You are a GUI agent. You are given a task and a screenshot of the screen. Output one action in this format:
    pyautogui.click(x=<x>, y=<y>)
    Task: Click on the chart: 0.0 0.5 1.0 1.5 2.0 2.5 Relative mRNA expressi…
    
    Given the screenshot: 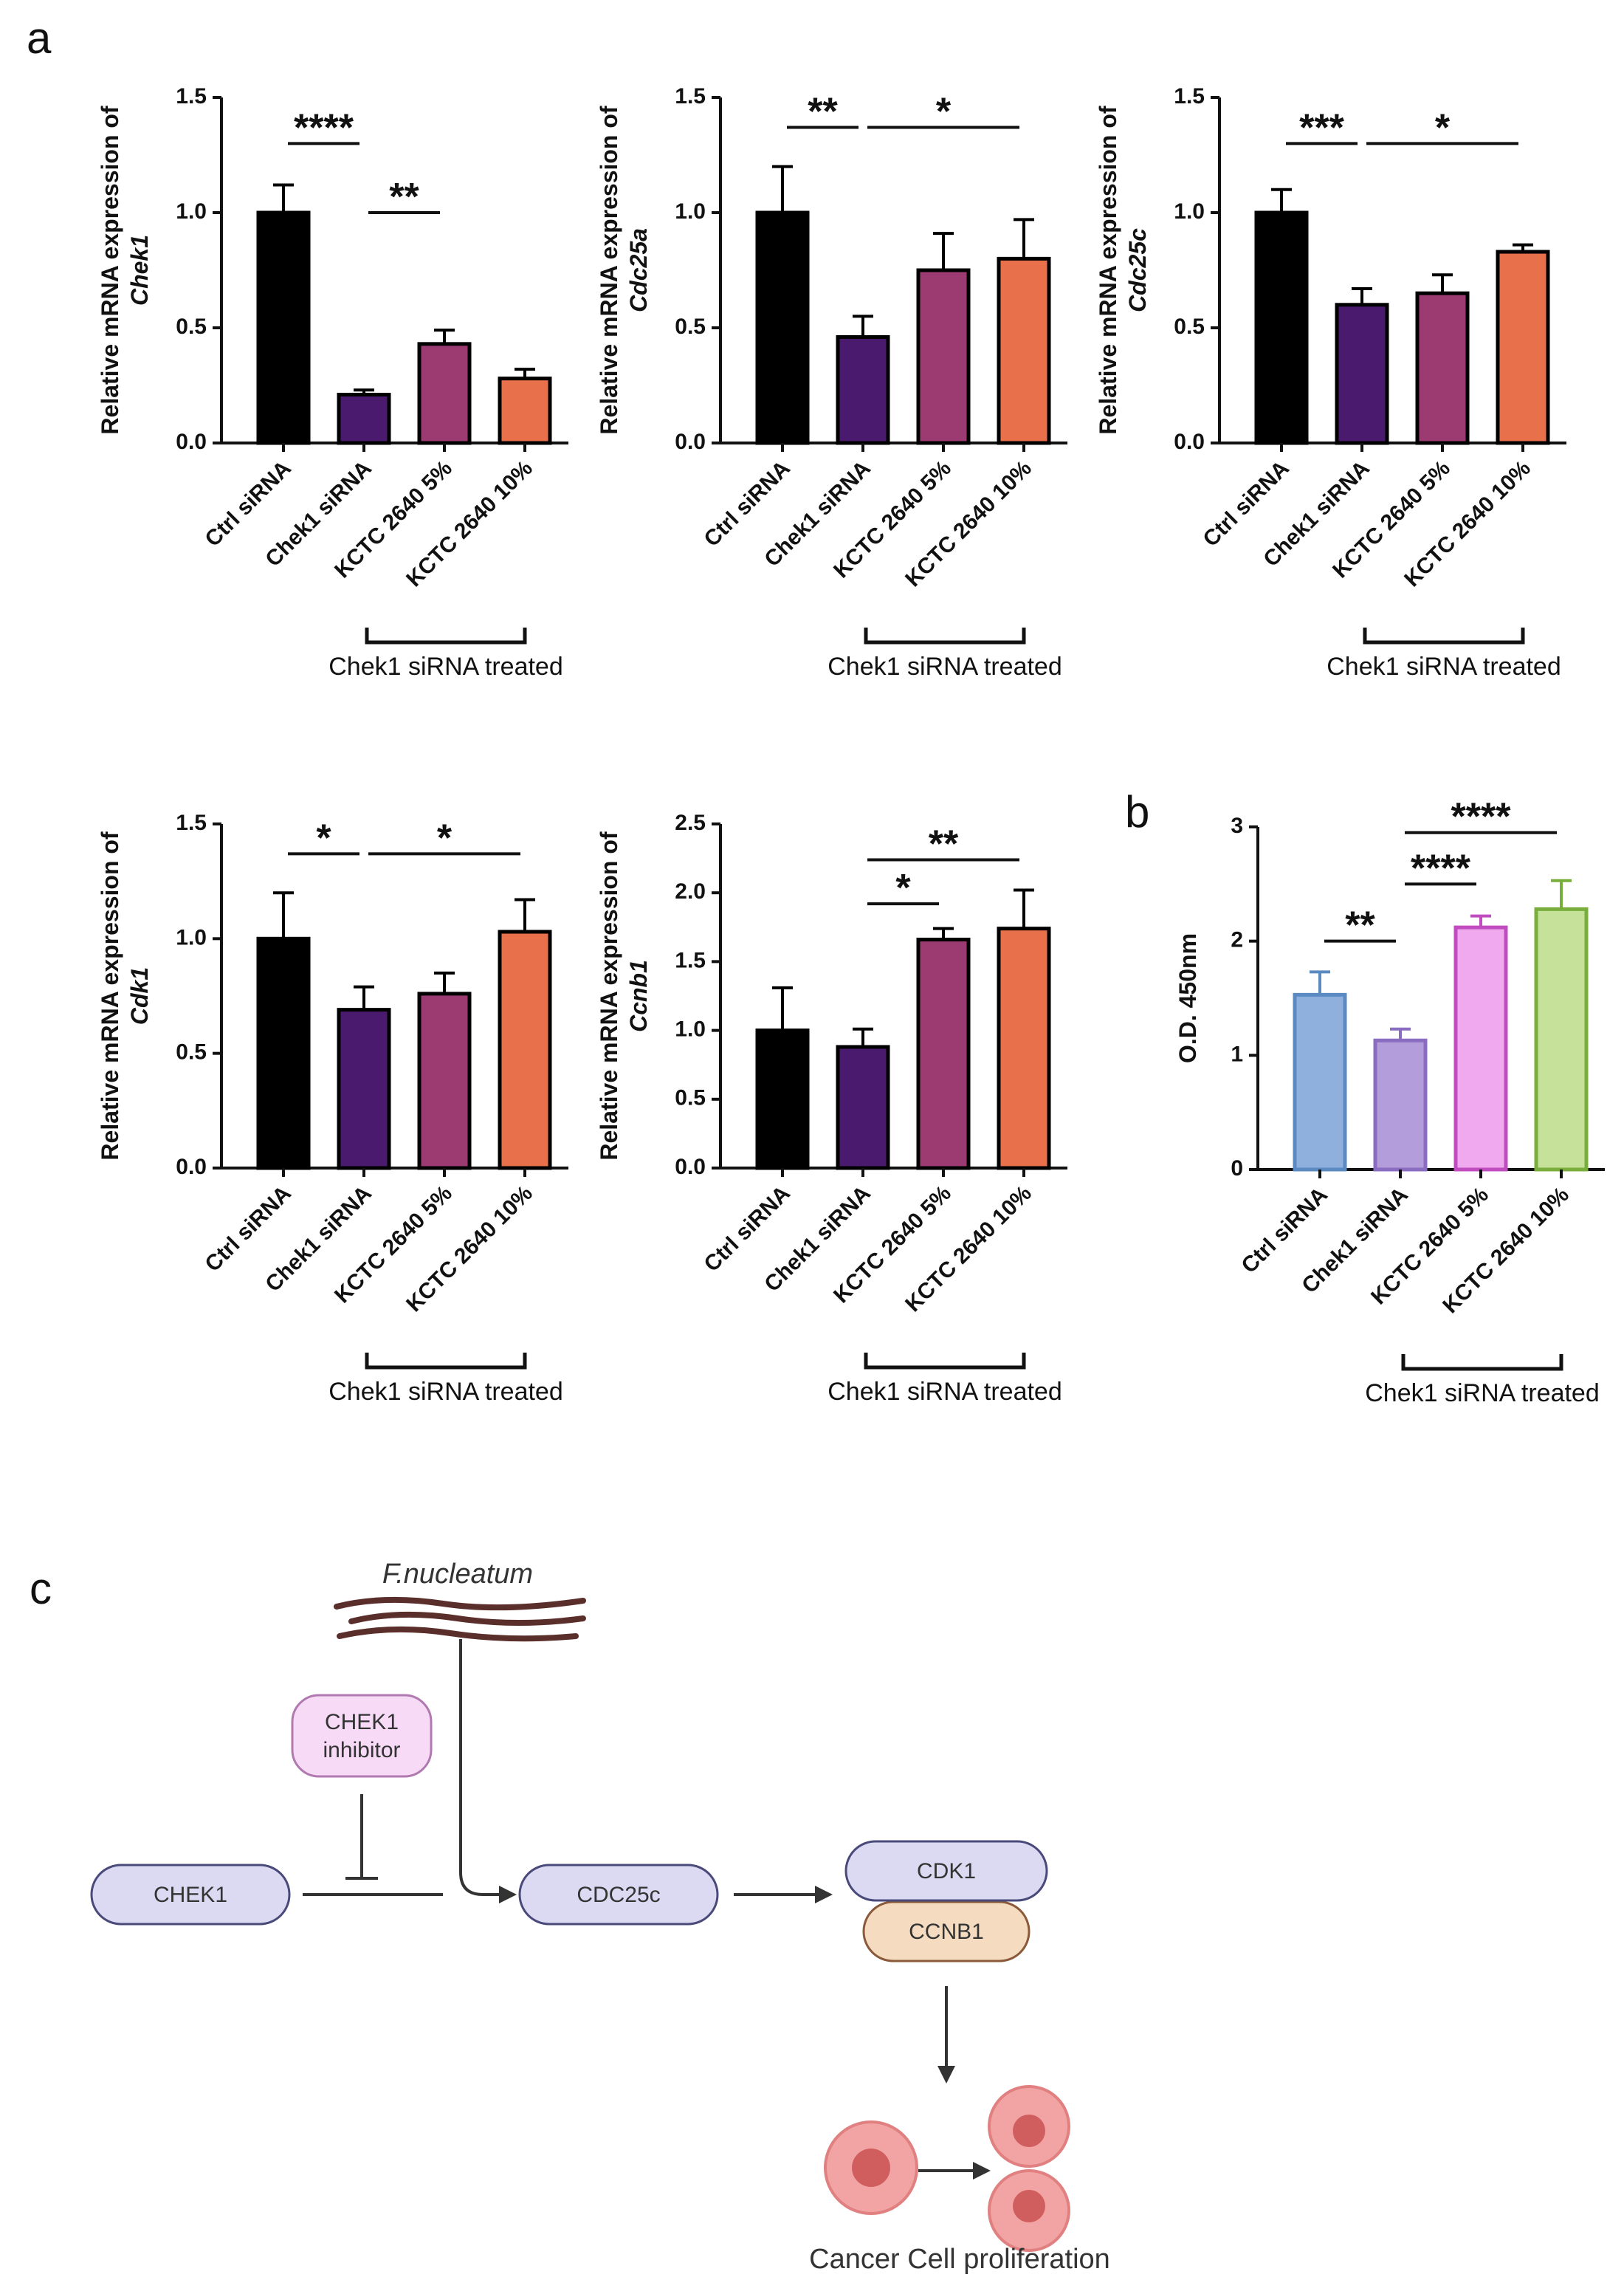 What is the action you would take?
    pyautogui.click(x=831, y=1109)
    